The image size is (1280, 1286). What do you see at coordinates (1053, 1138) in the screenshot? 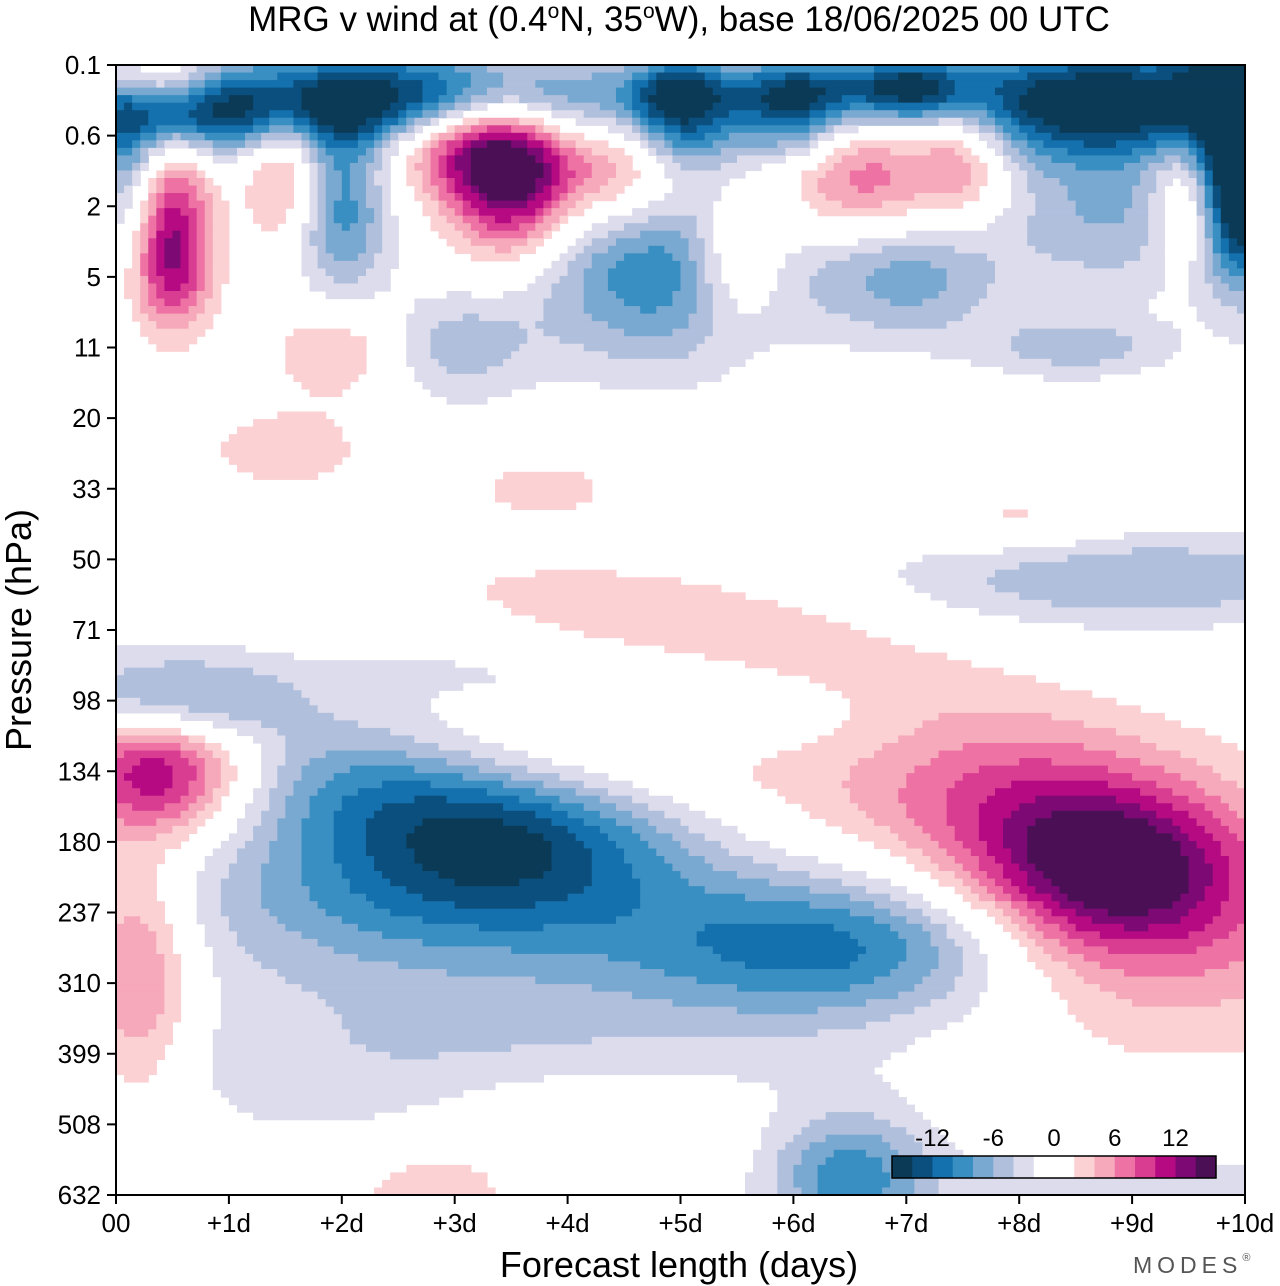
I see `colorbar-label: 0` at bounding box center [1053, 1138].